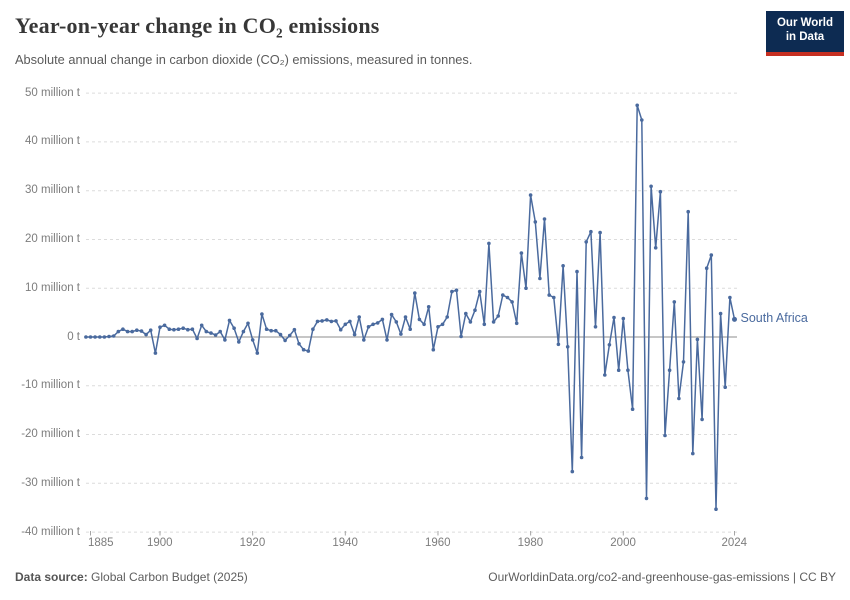 This screenshot has width=850, height=600. I want to click on x-tick-label: 1980, so click(530, 543).